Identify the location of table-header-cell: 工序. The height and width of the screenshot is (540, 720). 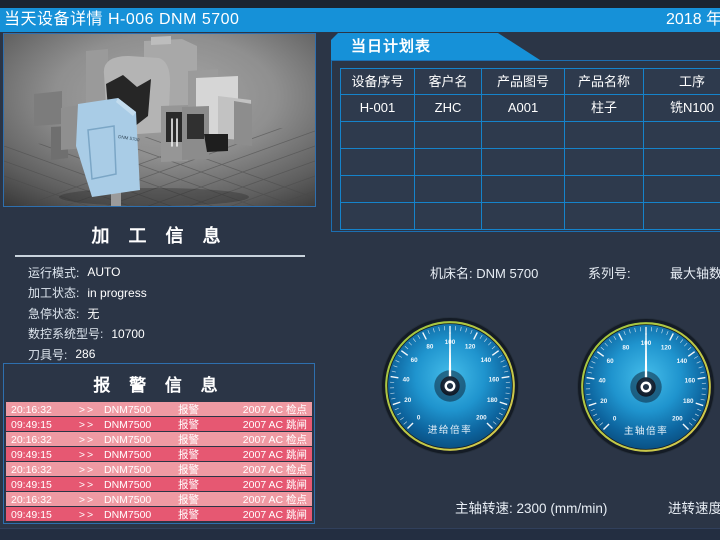
(682, 81).